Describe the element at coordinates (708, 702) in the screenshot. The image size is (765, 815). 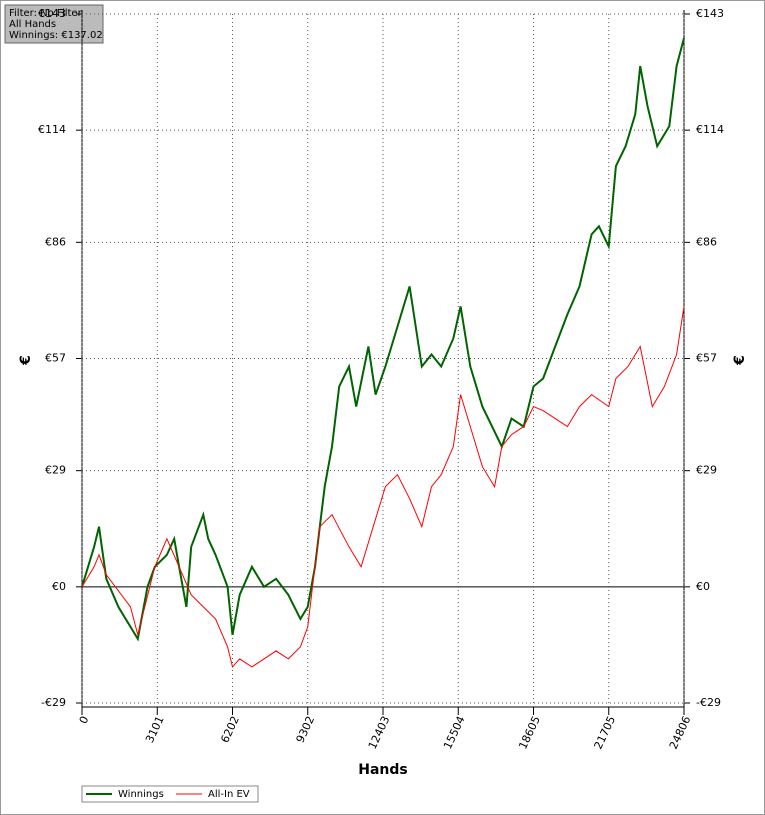
I see `y2-tick-label: -€29` at that location.